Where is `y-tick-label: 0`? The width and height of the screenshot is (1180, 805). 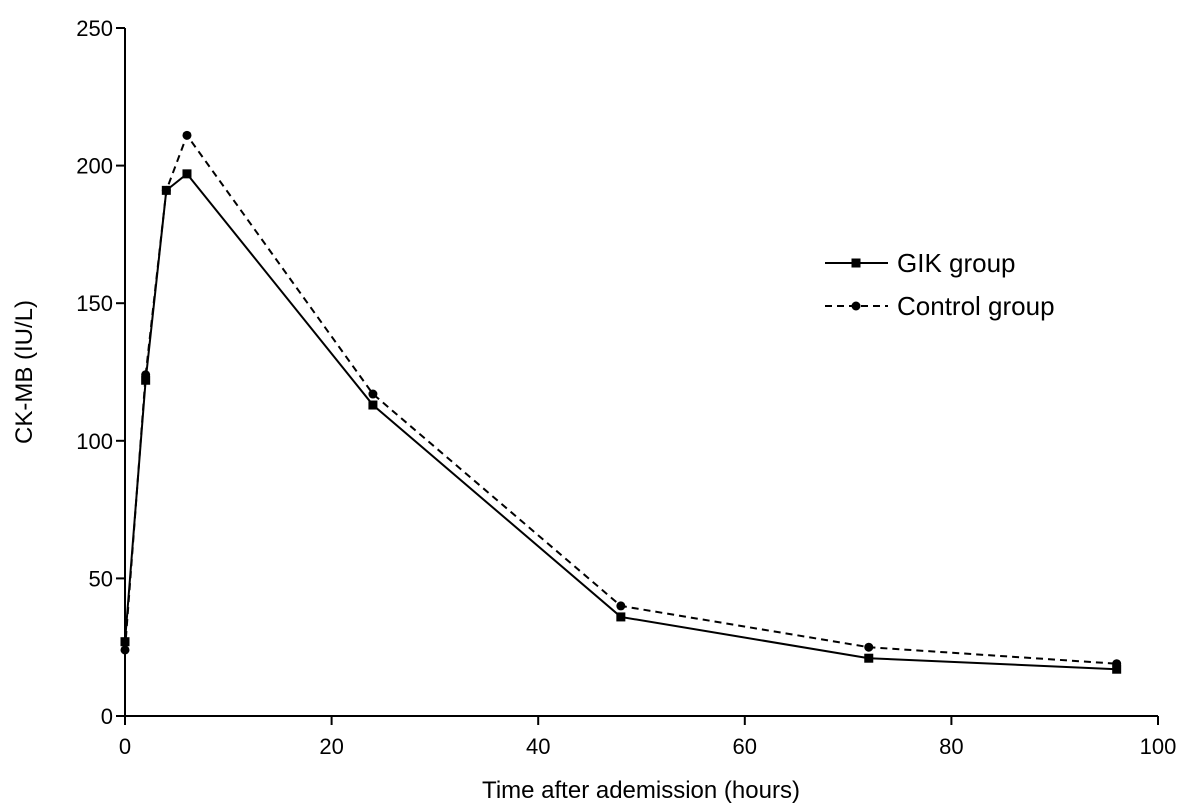 y-tick-label: 0 is located at coordinates (107, 716).